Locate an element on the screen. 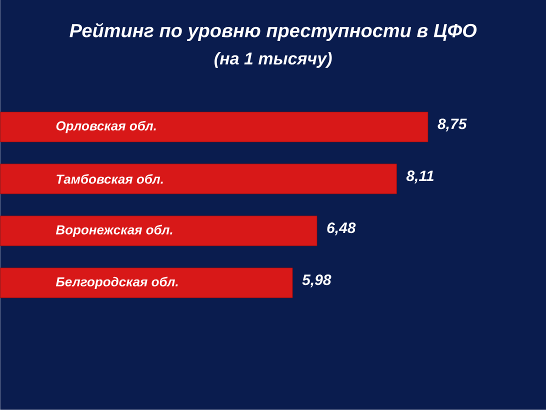  y-tick-label: Воронежская обл. is located at coordinates (114, 231).